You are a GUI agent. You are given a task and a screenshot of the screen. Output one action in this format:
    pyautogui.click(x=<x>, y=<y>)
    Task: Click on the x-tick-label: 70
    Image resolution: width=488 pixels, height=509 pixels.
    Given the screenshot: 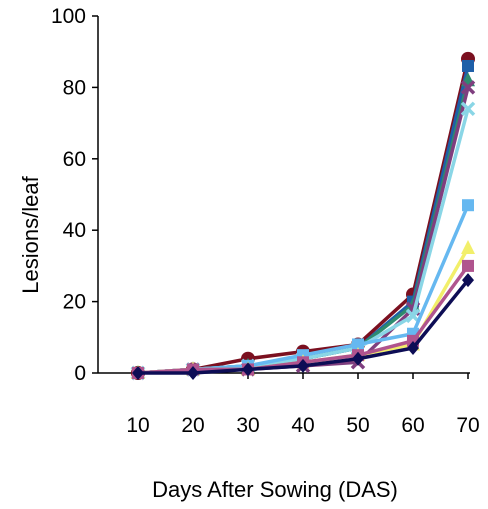 What is the action you would take?
    pyautogui.click(x=467, y=425)
    